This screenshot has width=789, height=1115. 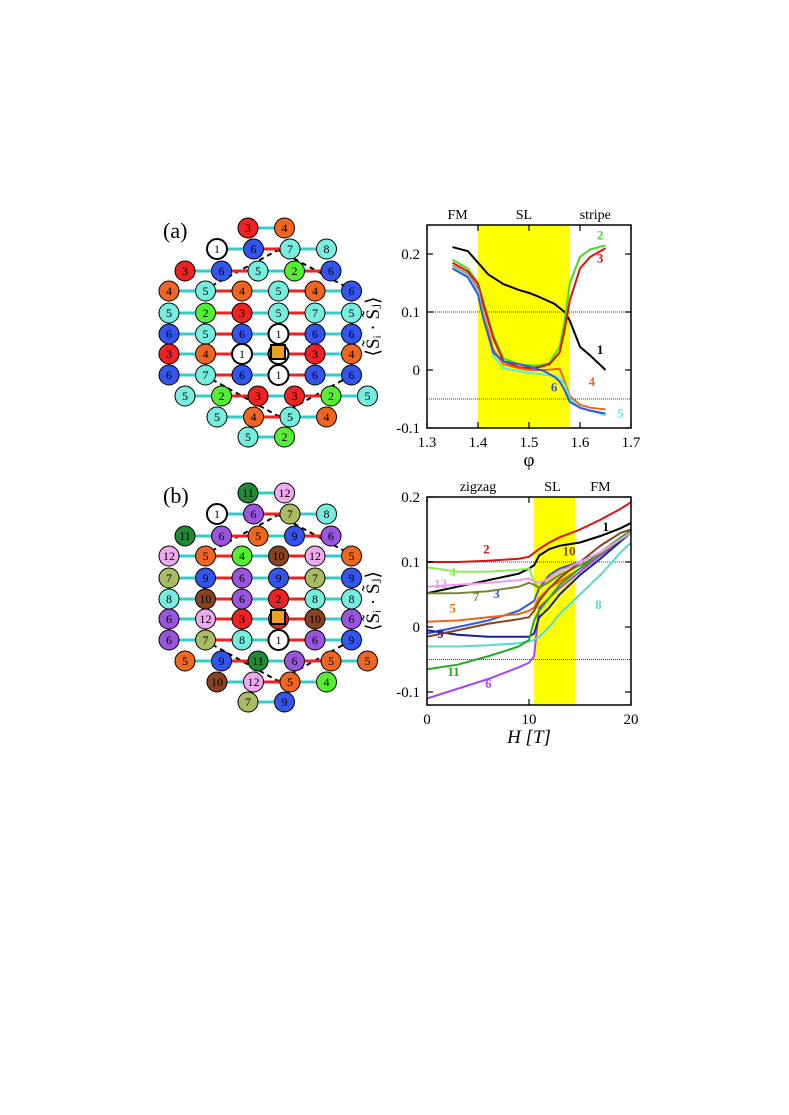 What do you see at coordinates (486, 549) in the screenshot?
I see `series-label: 2` at bounding box center [486, 549].